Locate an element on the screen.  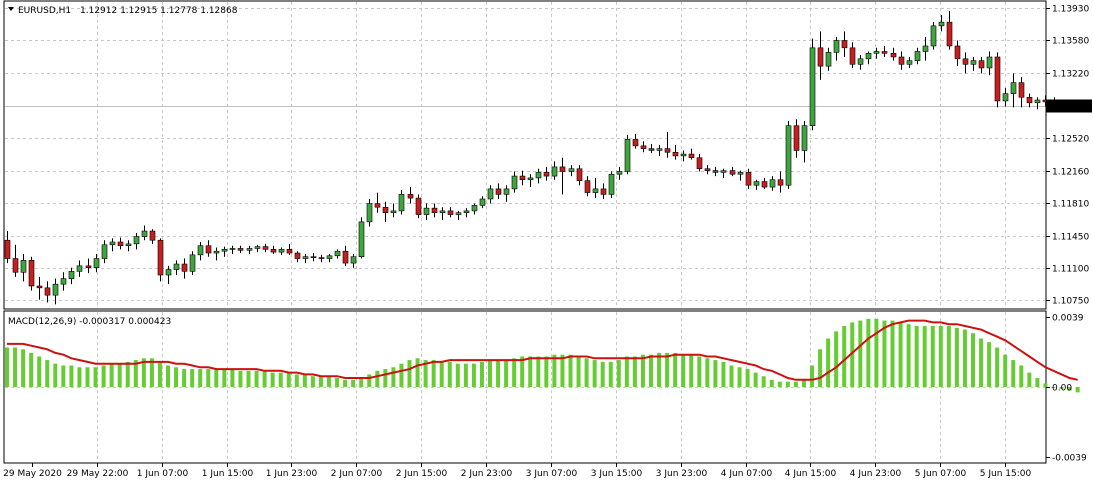
ohlc-readout: 1.12912 1.12915 1.12778 1.12868 is located at coordinates (159, 11).